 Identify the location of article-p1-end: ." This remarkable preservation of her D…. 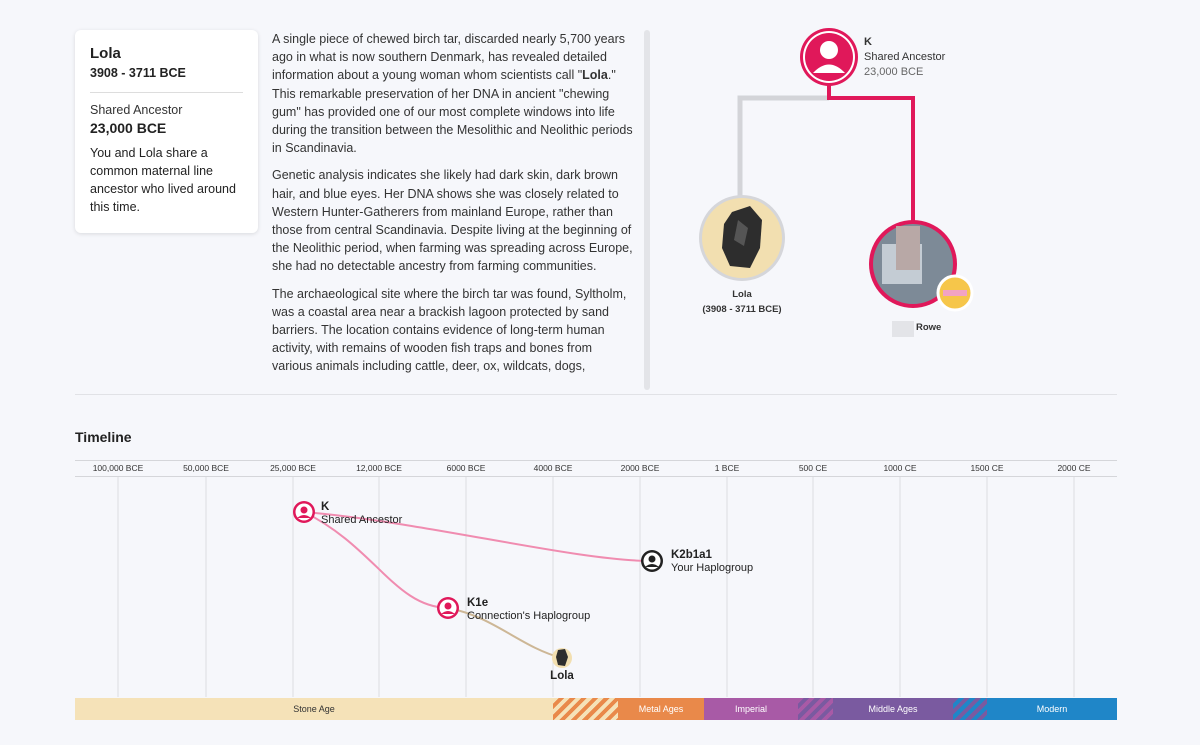
(452, 112).